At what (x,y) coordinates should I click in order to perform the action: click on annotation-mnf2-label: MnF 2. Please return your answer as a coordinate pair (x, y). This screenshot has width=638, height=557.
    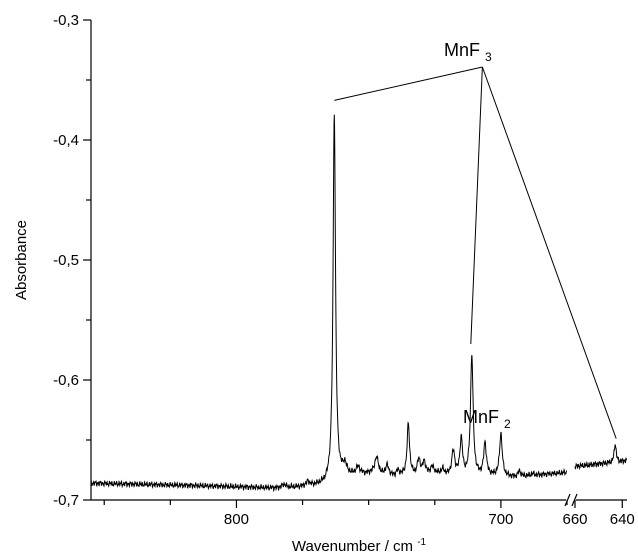
    Looking at the image, I should click on (487, 419).